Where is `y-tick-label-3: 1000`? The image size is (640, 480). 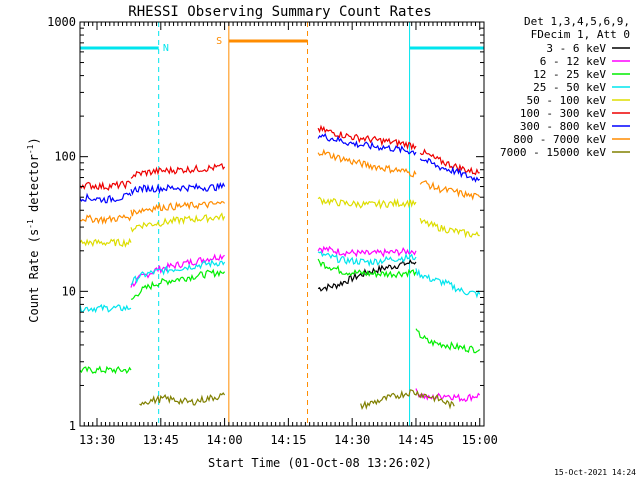
y-tick-label-3: 1000 is located at coordinates (61, 22).